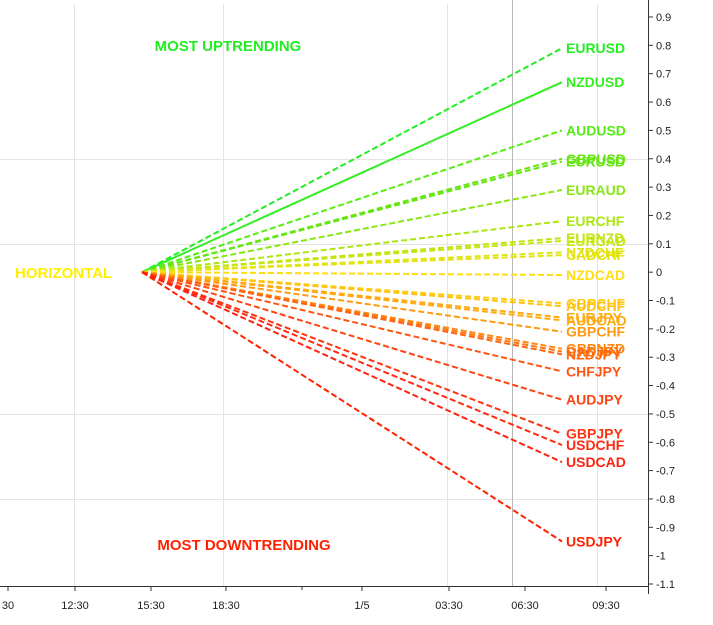 The height and width of the screenshot is (625, 713). Describe the element at coordinates (596, 306) in the screenshot. I see `series-label-audchf: AUDCHF` at that location.